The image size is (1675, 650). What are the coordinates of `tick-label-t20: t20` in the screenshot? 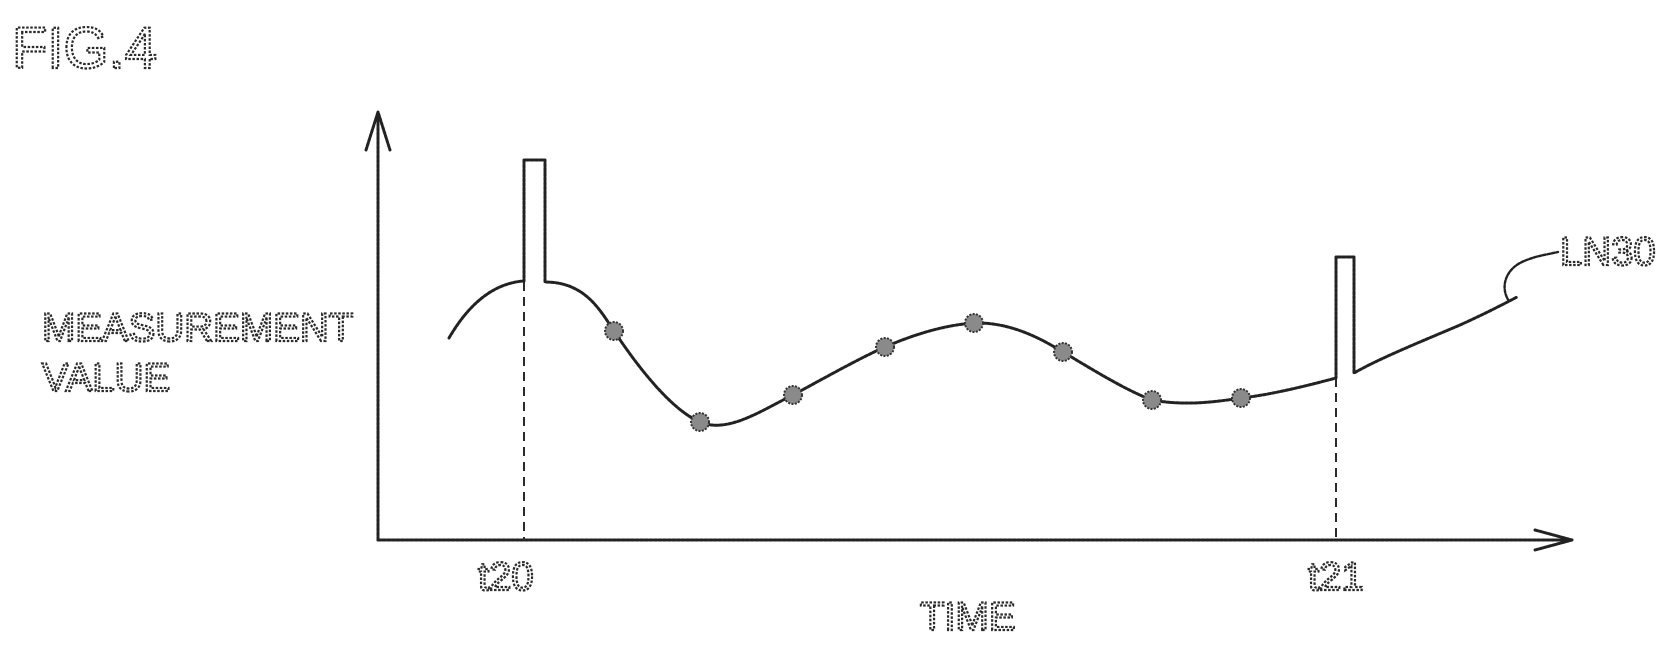 It's located at (506, 577).